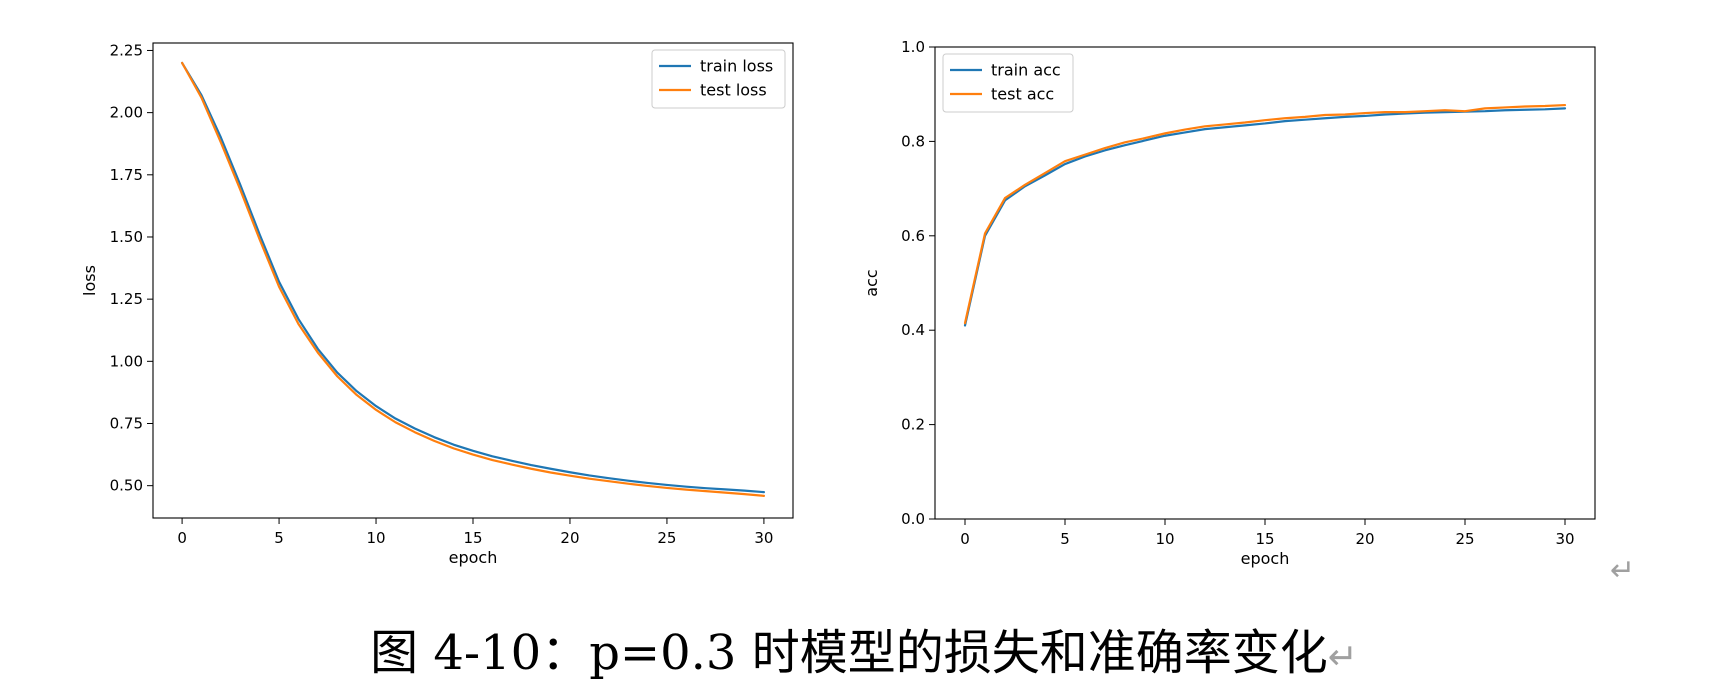  Describe the element at coordinates (126, 237) in the screenshot. I see `y-tick-label: 1.50` at that location.